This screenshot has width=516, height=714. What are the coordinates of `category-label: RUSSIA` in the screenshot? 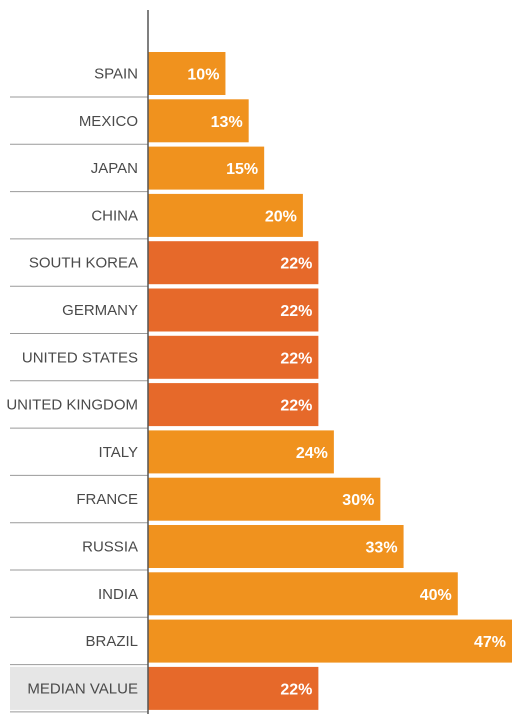 It's located at (110, 547).